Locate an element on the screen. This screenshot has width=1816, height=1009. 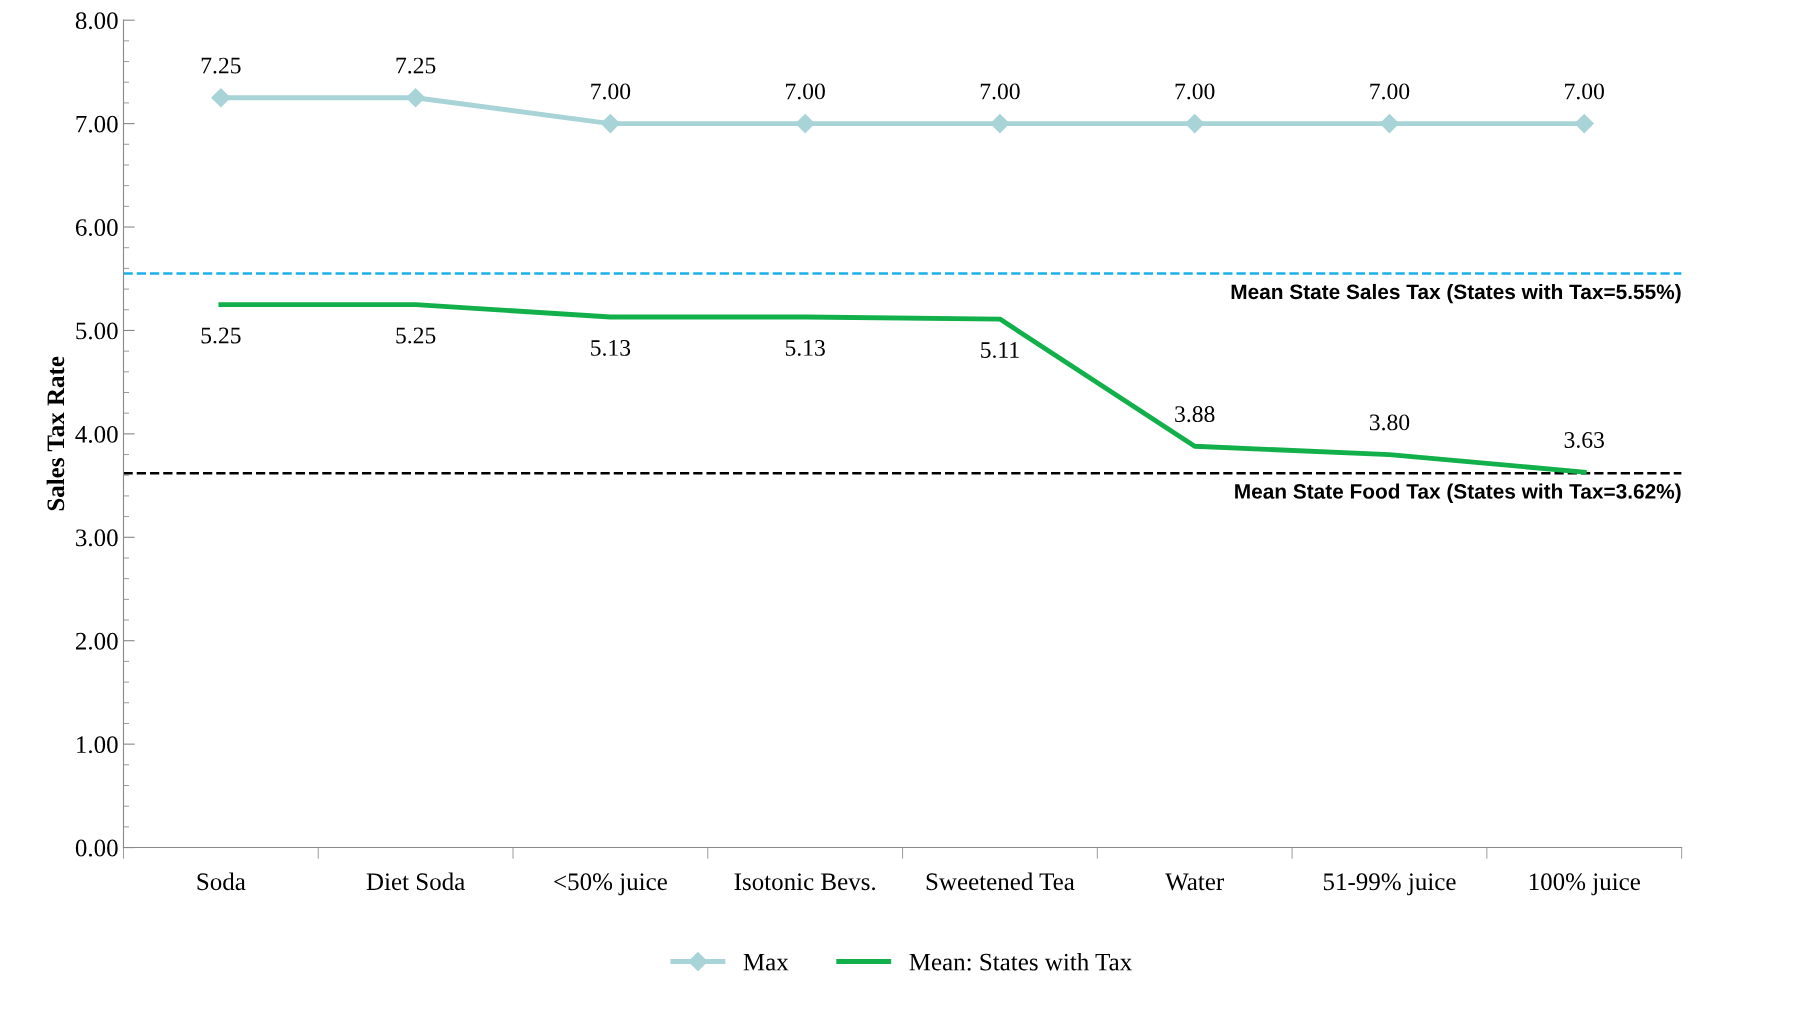
data-label: 5.11 is located at coordinates (1000, 350).